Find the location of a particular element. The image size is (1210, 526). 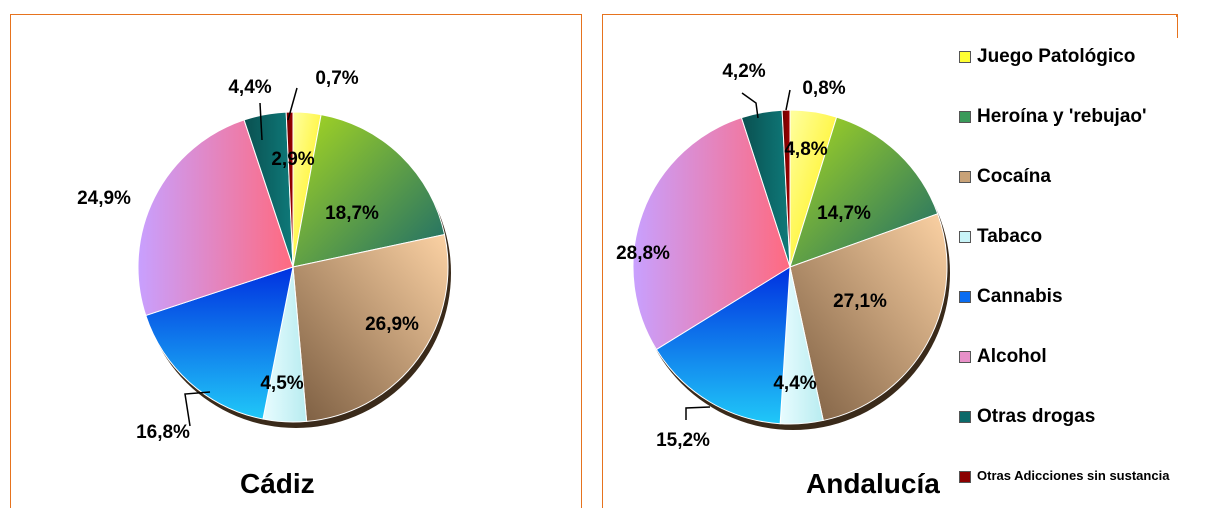

legend-swatch-heroina is located at coordinates (965, 117).